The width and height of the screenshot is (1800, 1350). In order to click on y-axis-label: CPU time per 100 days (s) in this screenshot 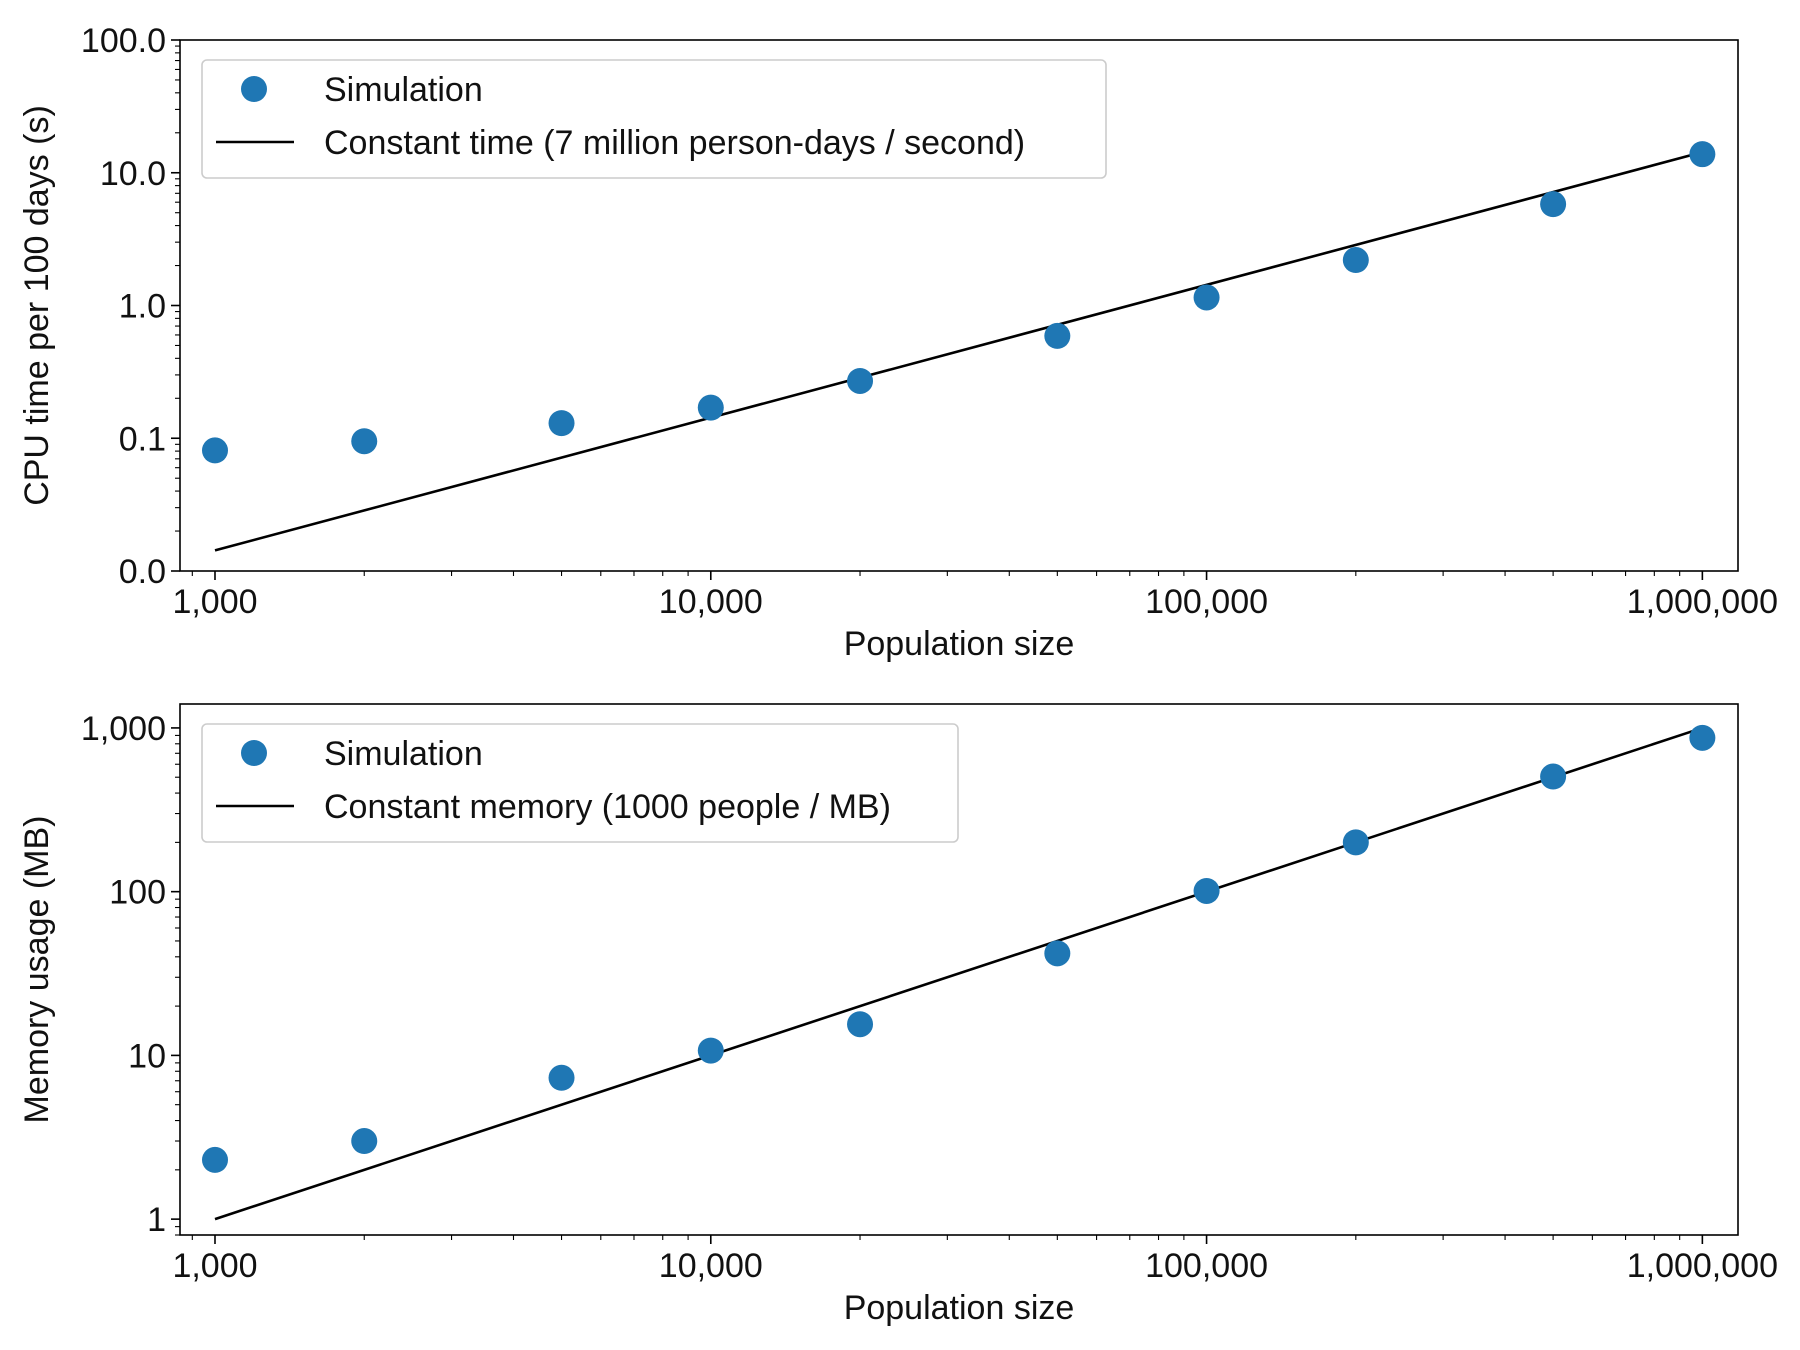, I will do `click(37, 305)`.